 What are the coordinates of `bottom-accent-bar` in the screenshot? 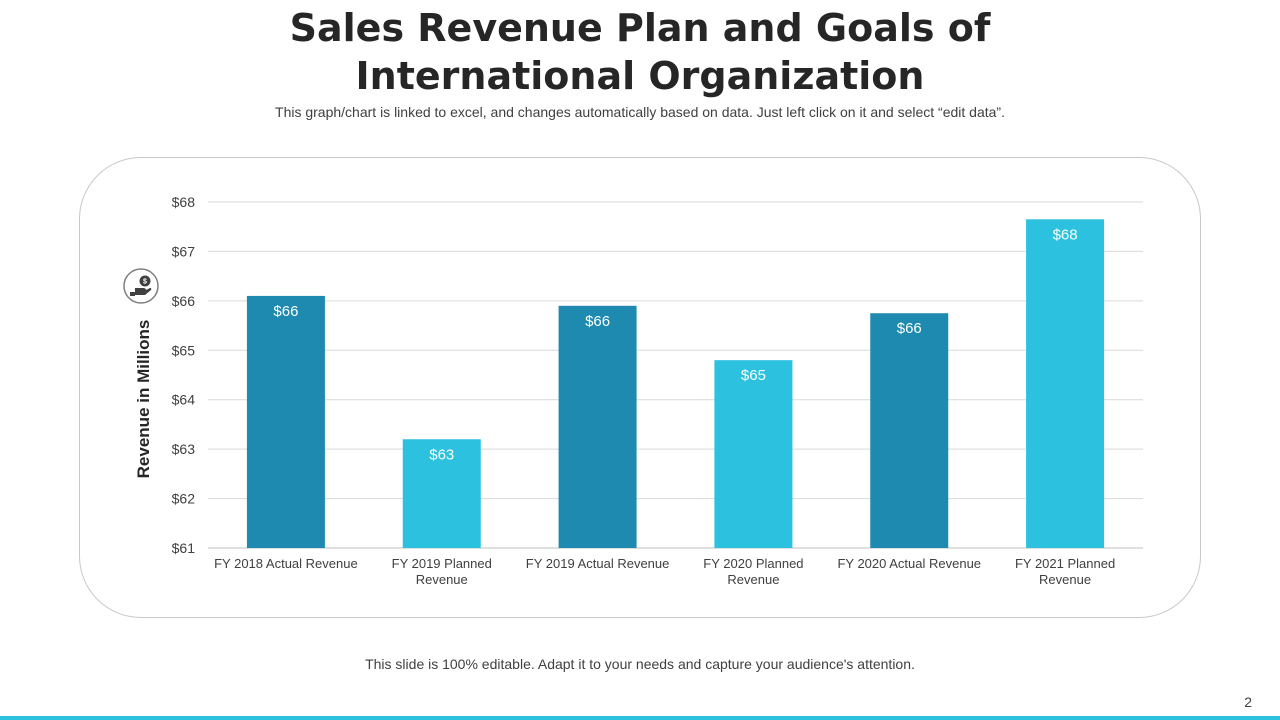 It's located at (640, 718).